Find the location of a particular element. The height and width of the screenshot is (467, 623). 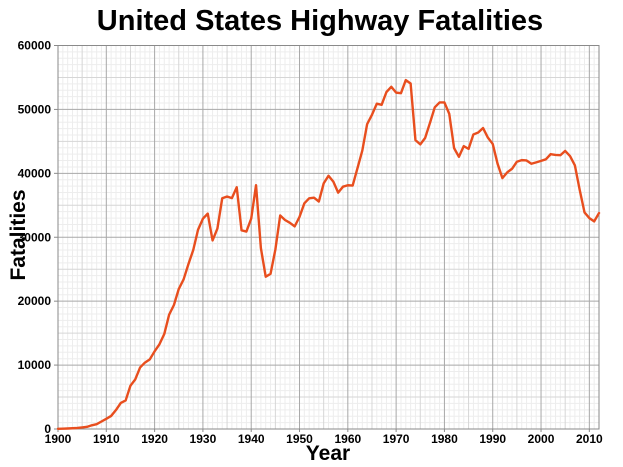

x-tick-label: 1930 is located at coordinates (203, 439).